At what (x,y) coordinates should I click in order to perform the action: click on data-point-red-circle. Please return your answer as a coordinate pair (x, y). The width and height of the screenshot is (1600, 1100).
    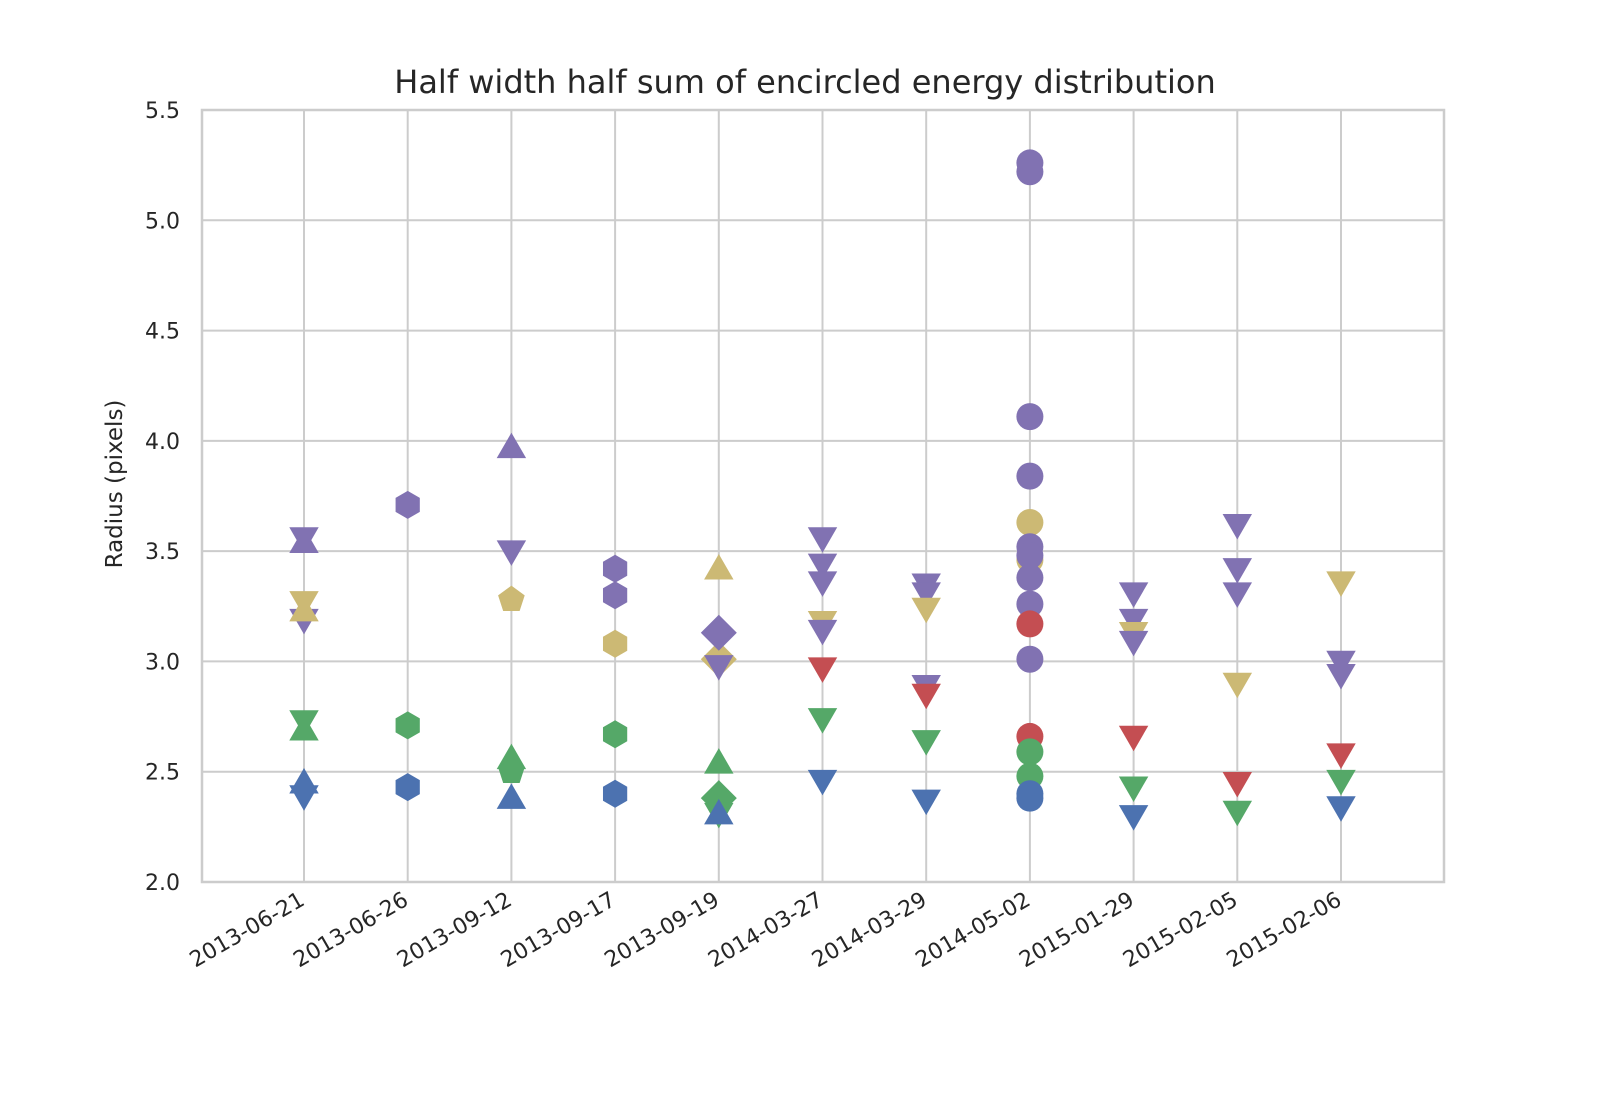
    Looking at the image, I should click on (1030, 624).